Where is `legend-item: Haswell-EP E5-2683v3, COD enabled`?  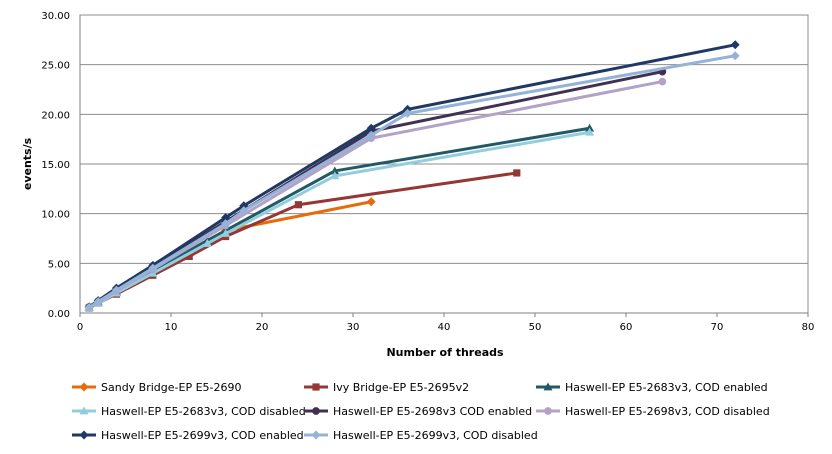
legend-item: Haswell-EP E5-2683v3, COD enabled is located at coordinates (652, 387).